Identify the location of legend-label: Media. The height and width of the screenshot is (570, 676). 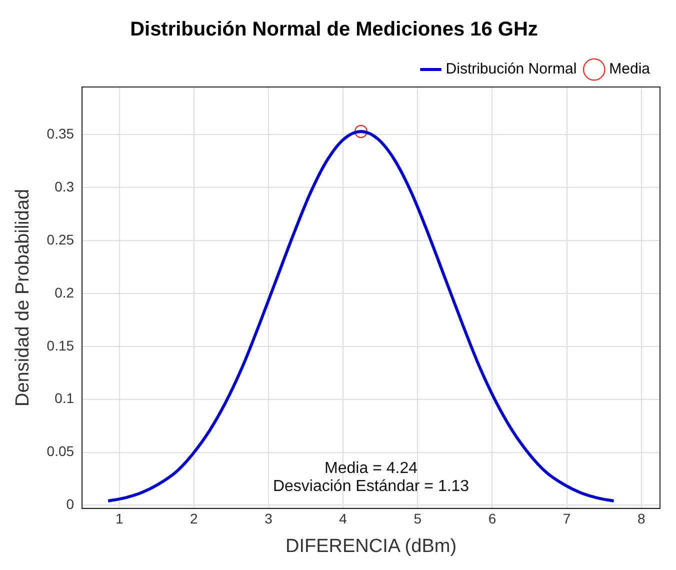
(630, 69).